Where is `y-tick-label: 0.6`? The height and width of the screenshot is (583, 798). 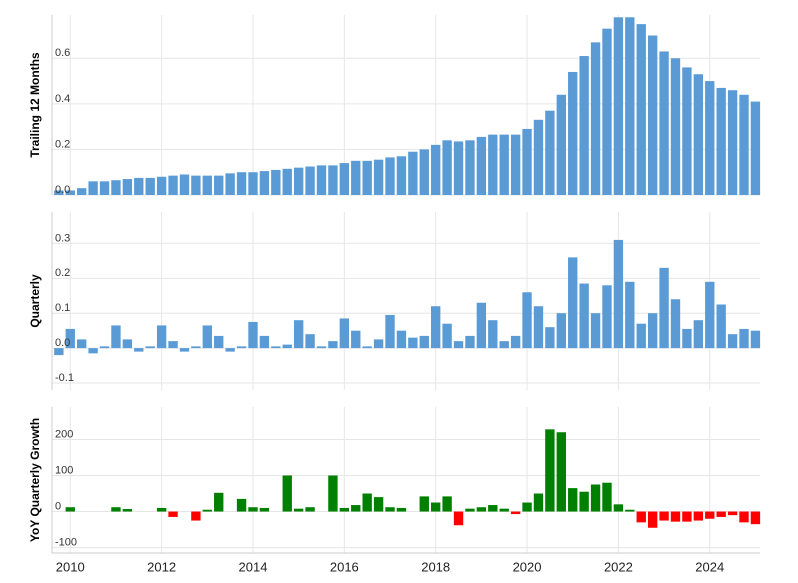 y-tick-label: 0.6 is located at coordinates (62, 53).